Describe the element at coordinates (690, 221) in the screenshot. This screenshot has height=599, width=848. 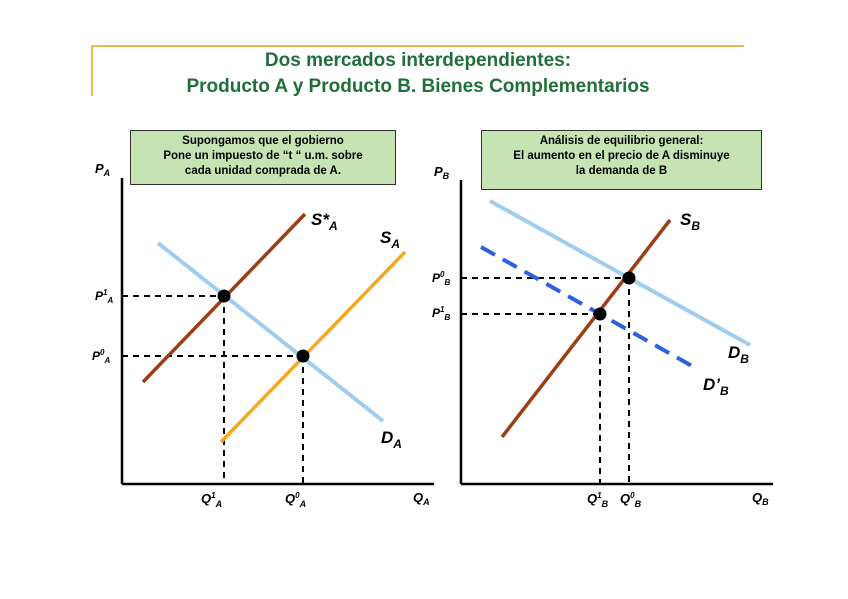
I see `market-b-supply-label: SB` at that location.